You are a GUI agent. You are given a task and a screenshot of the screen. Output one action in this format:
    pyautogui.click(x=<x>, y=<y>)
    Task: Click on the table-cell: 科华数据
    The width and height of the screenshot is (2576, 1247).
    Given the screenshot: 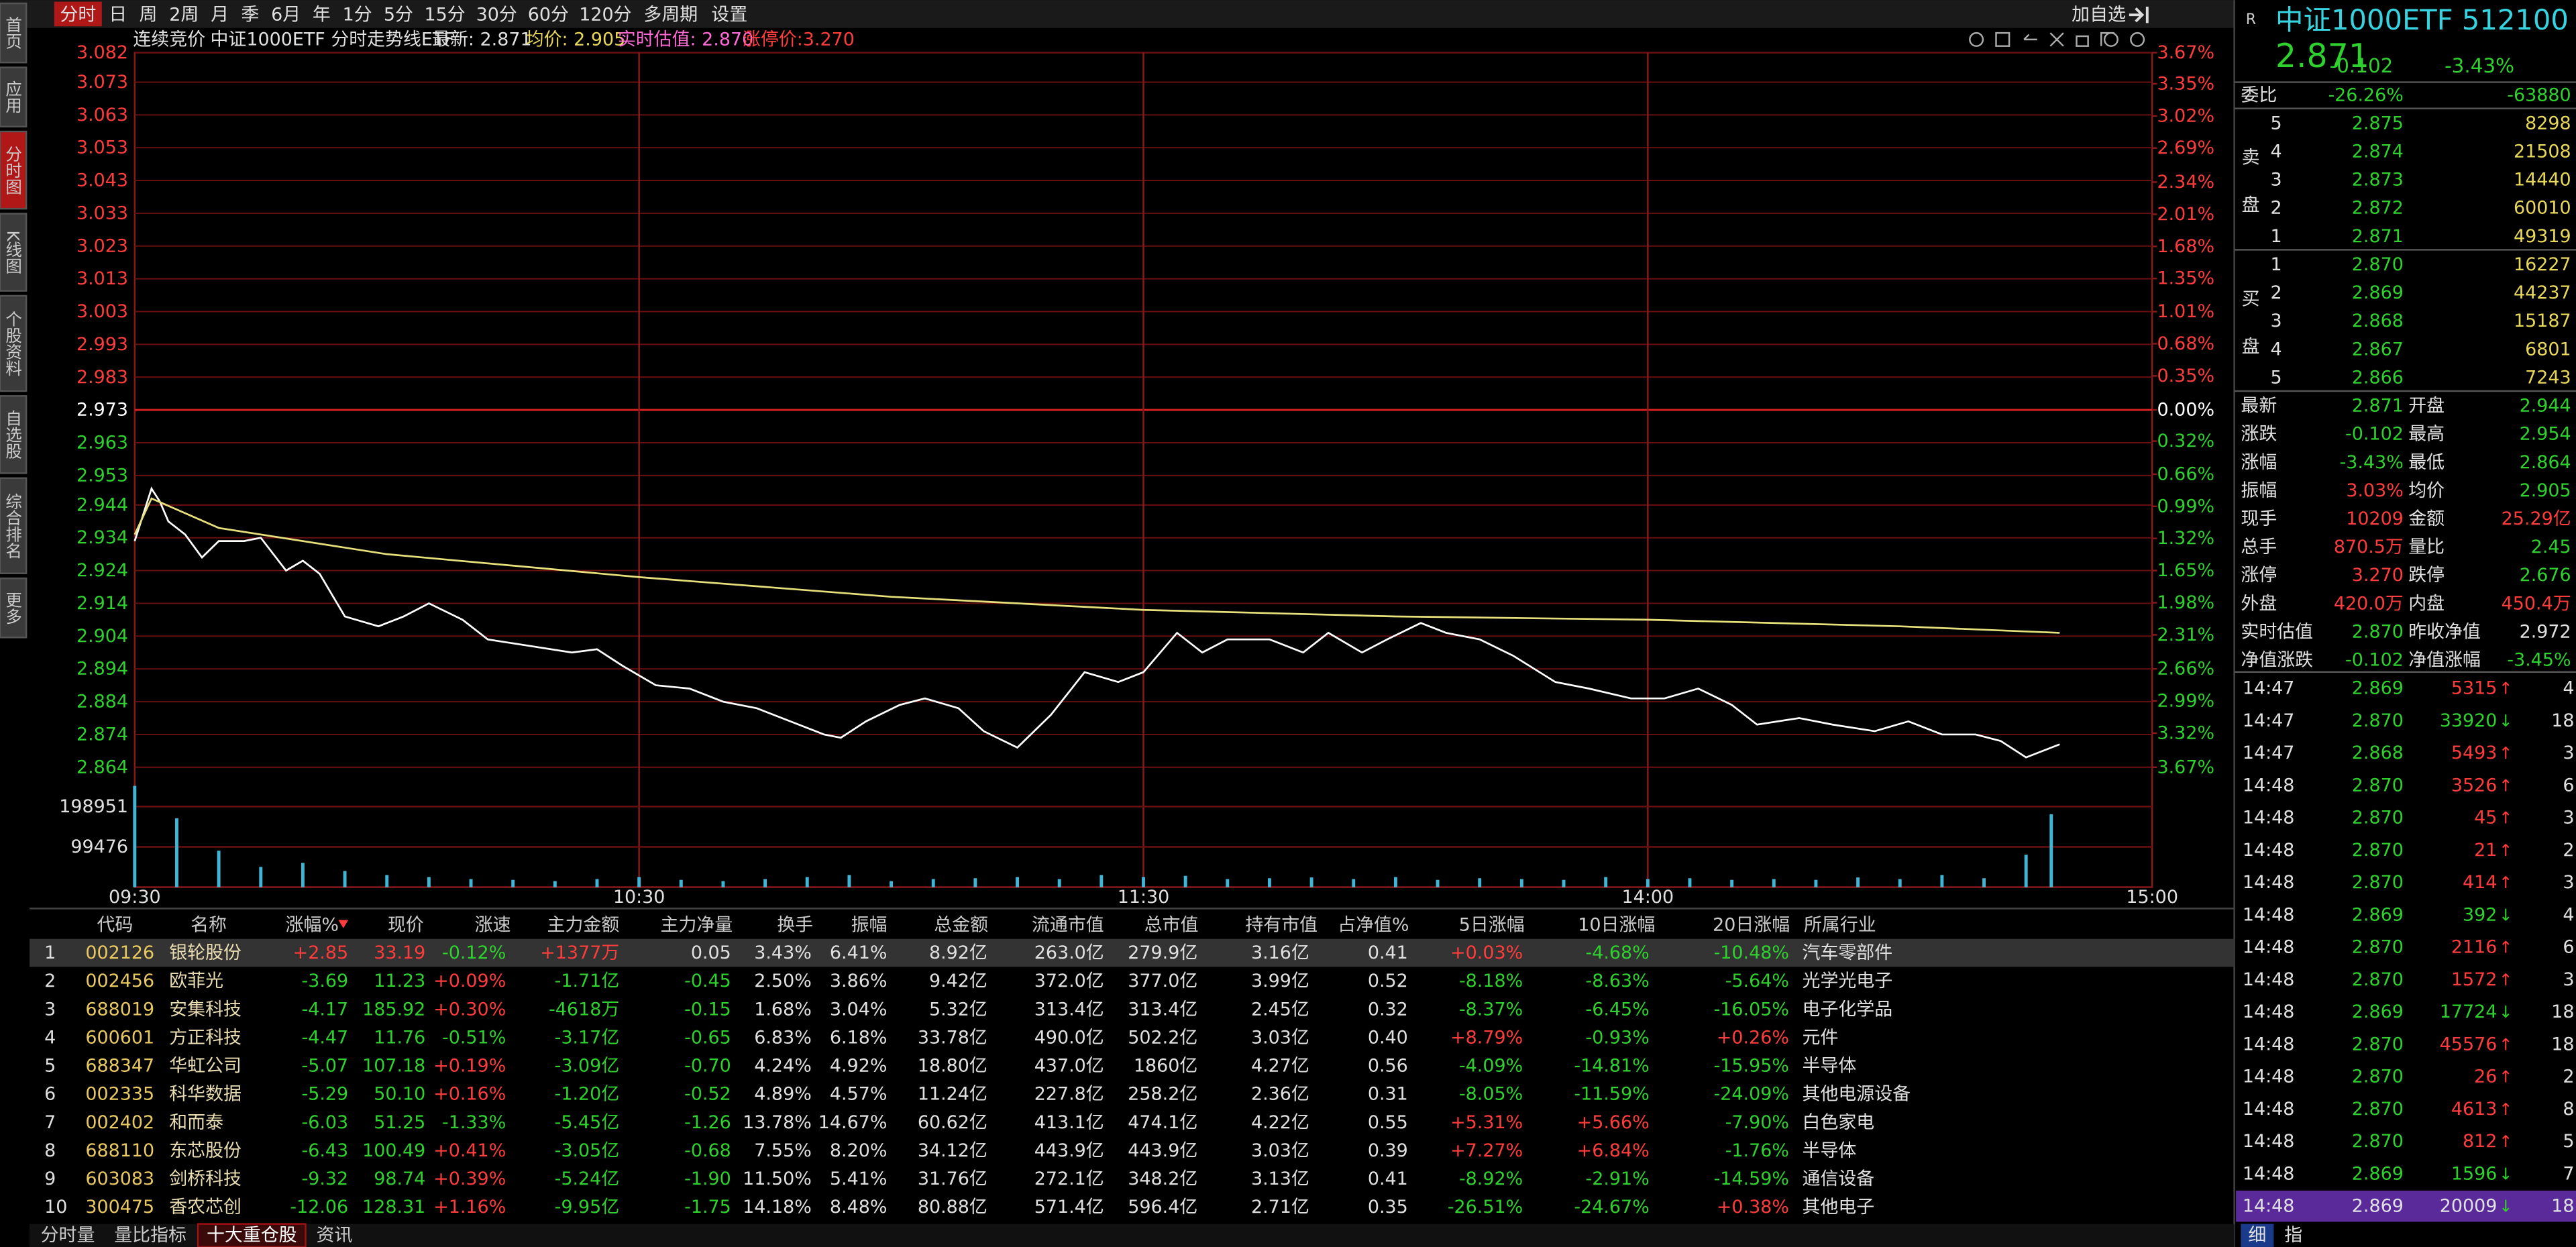 What is the action you would take?
    pyautogui.click(x=205, y=1094)
    